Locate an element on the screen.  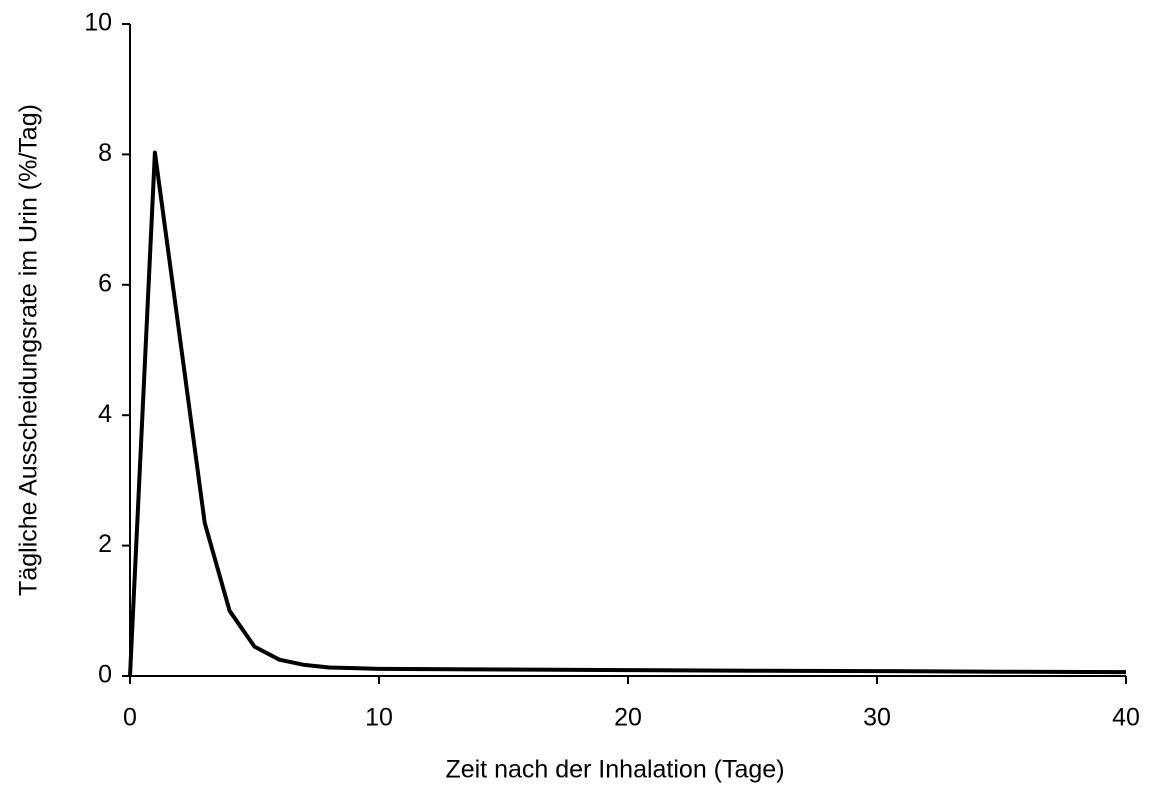
y-tick-label: 6 is located at coordinates (105, 283).